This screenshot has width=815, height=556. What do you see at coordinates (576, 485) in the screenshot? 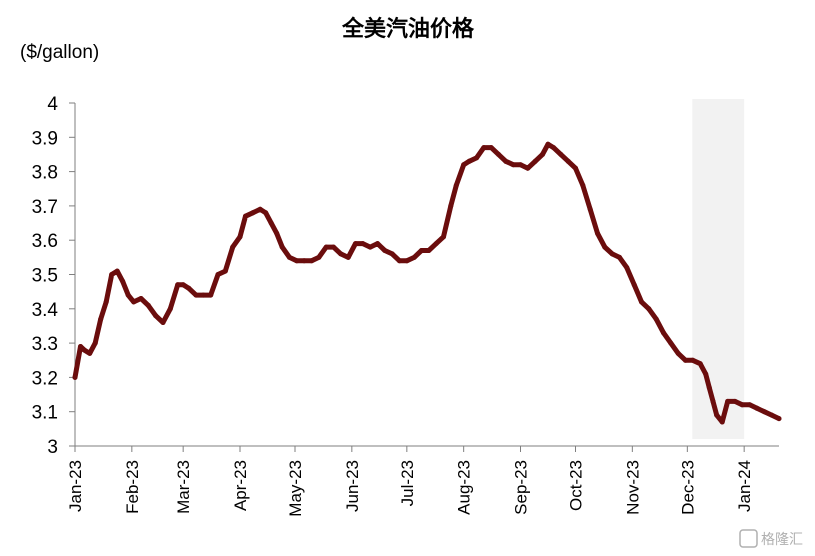
I see `x-tick-label: Oct-23` at bounding box center [576, 485].